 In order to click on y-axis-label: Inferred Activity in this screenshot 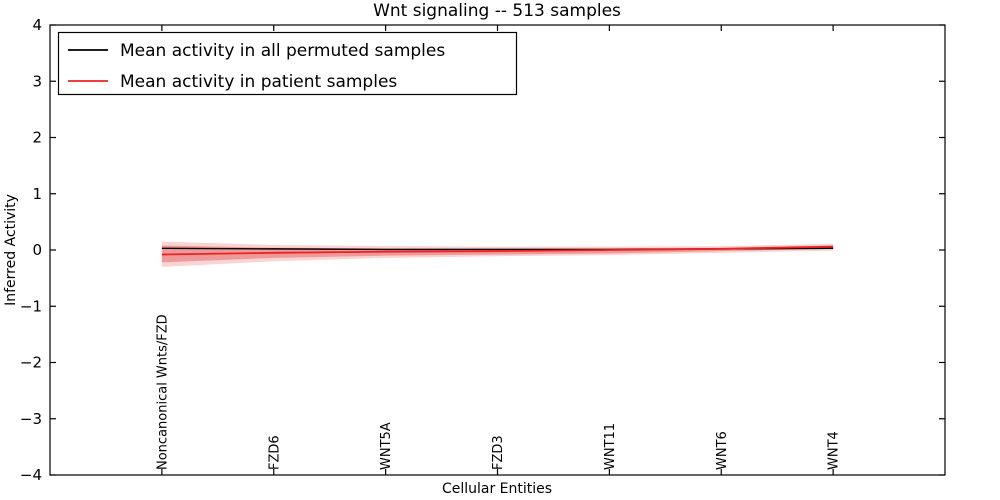, I will do `click(11, 250)`.